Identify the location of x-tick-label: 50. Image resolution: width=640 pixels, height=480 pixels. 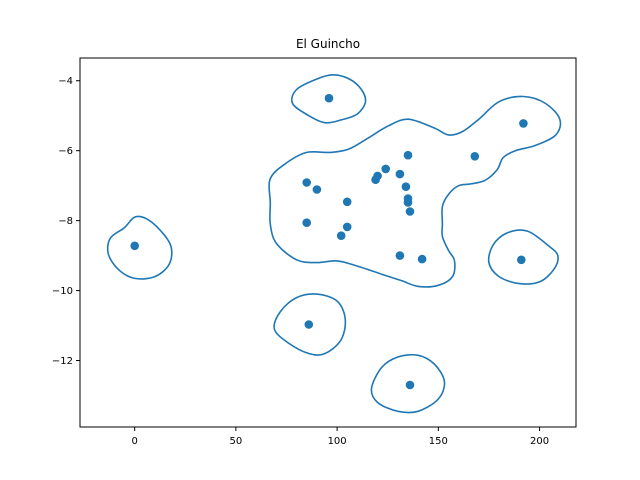
(236, 441).